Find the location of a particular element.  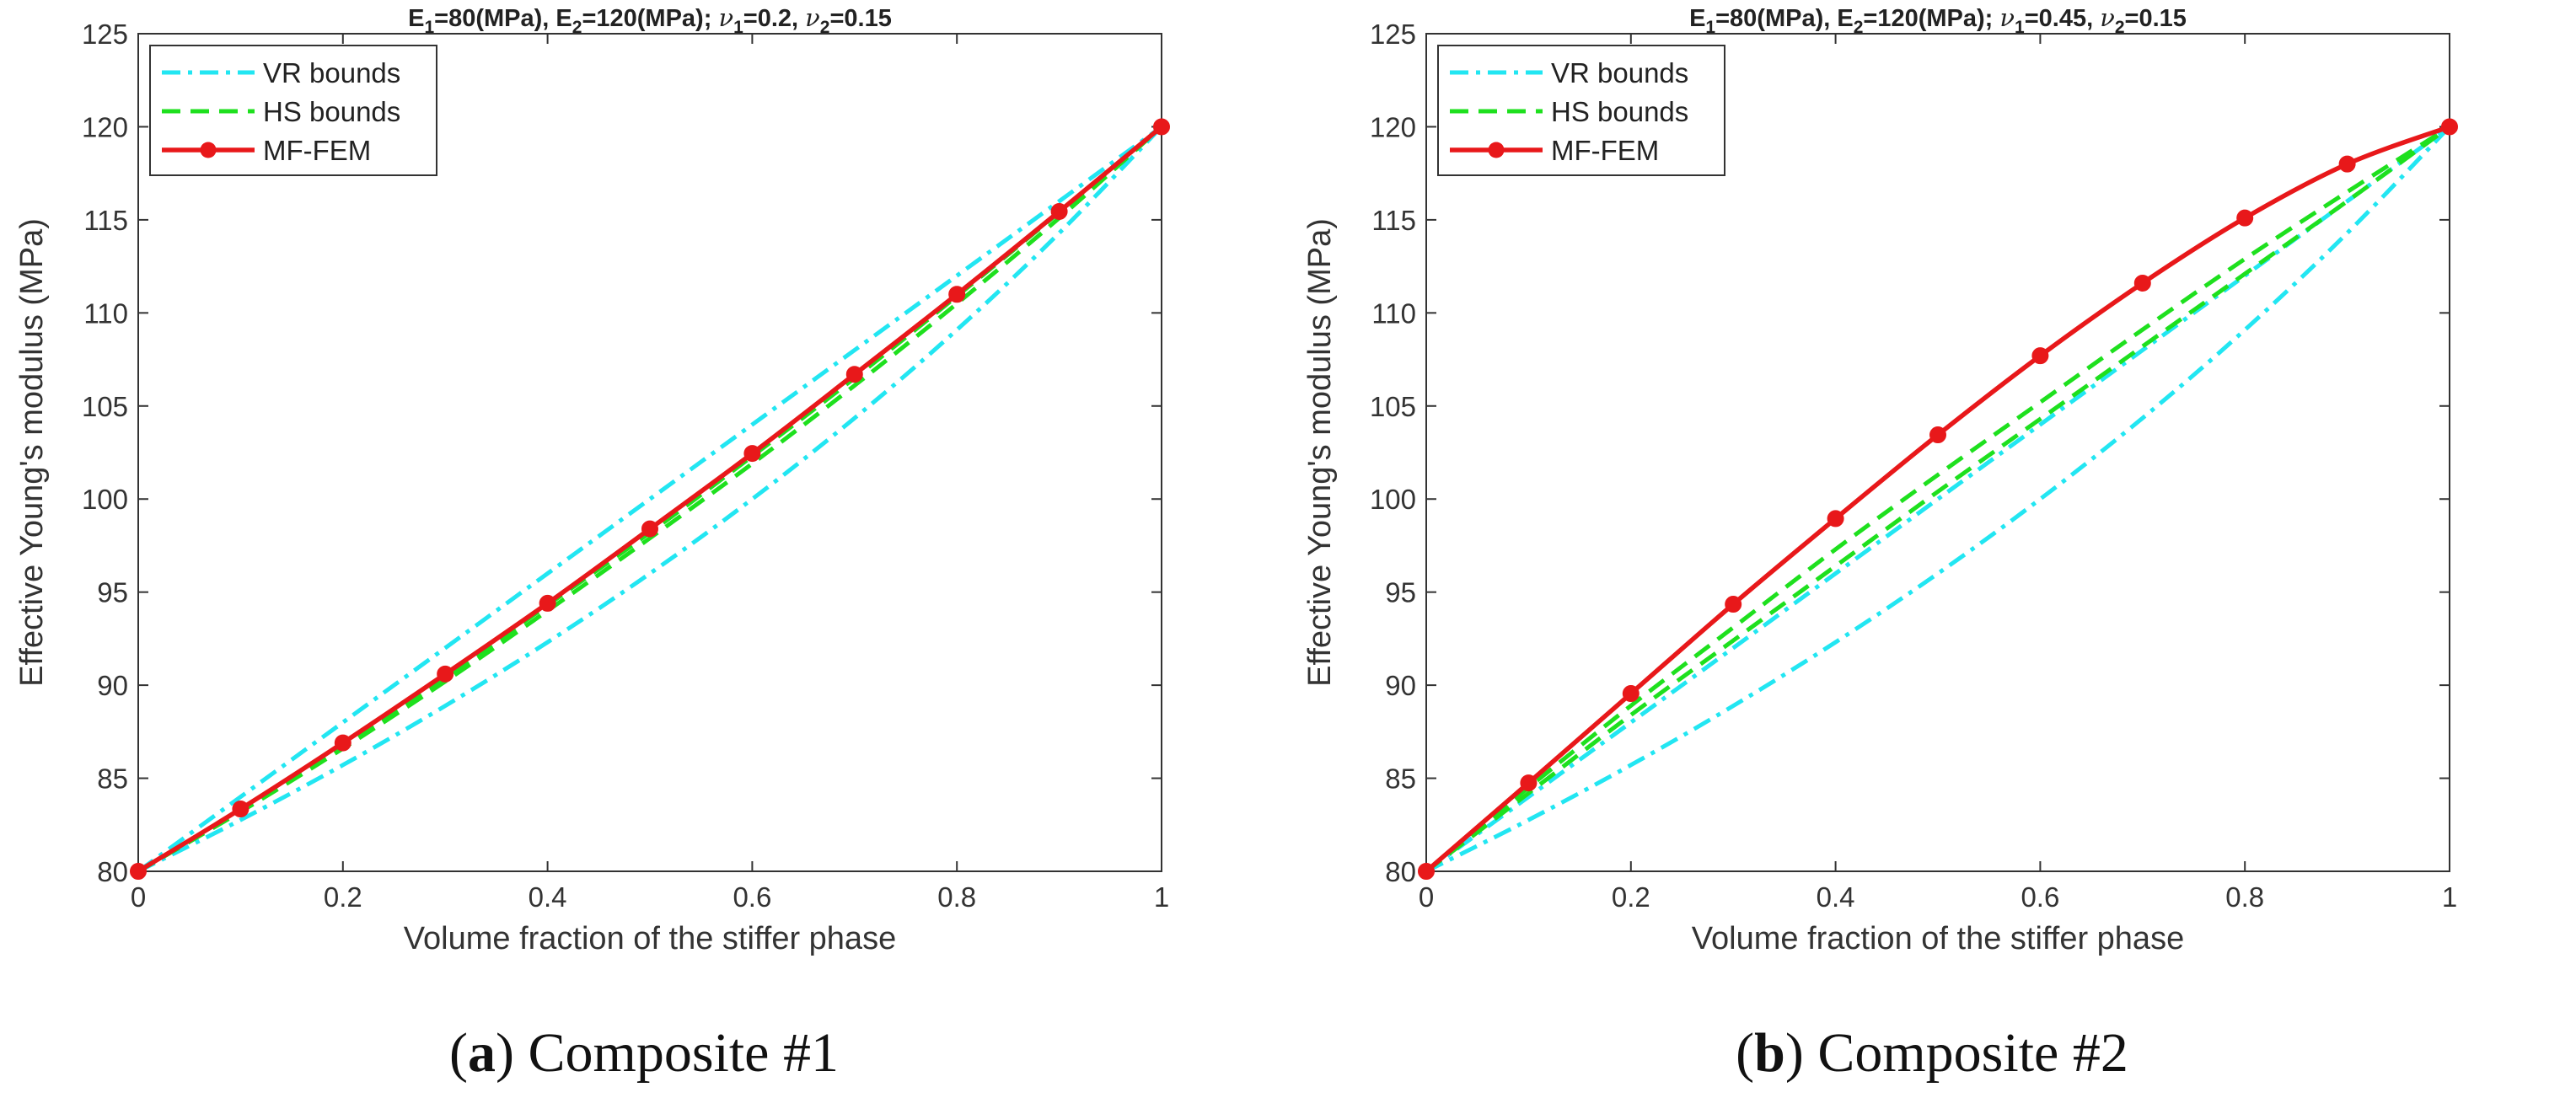

chart-b-ytick-label: 95 is located at coordinates (1400, 592).